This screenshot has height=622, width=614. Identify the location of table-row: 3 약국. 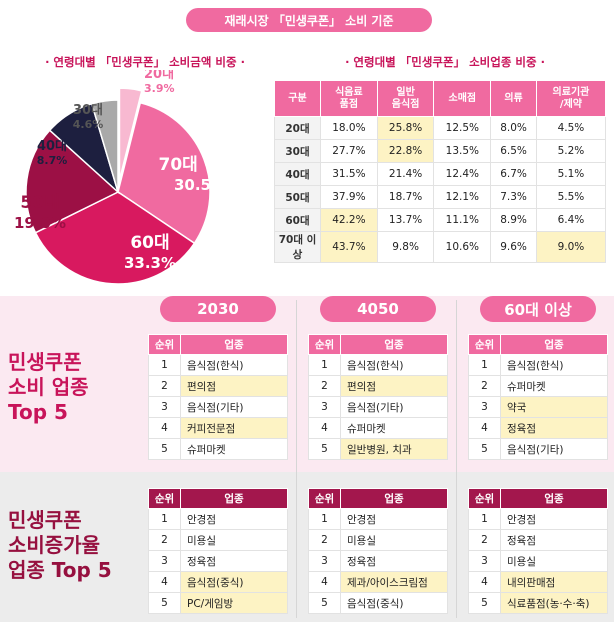
(538, 407).